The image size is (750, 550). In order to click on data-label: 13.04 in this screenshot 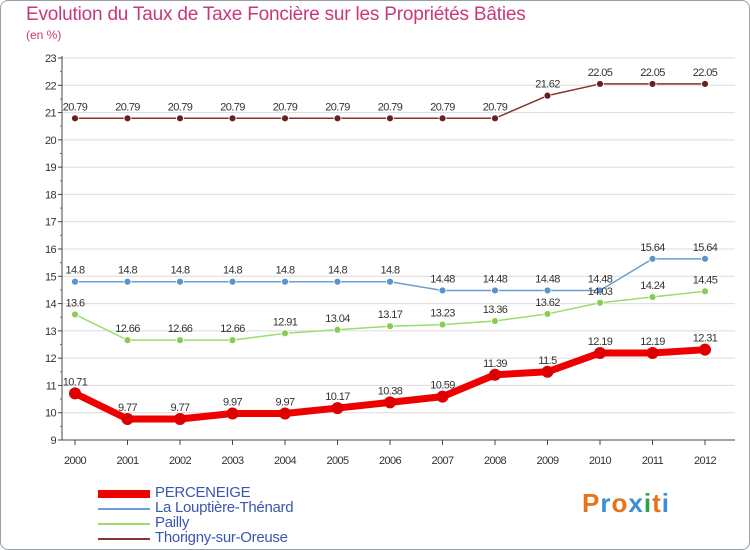, I will do `click(337, 319)`.